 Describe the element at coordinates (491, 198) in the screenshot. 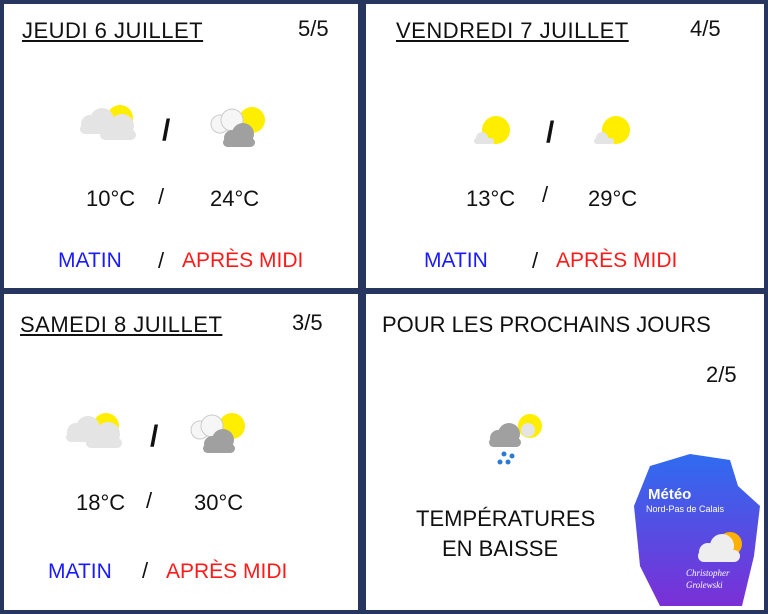

I see `temp-morning: 13°C` at that location.